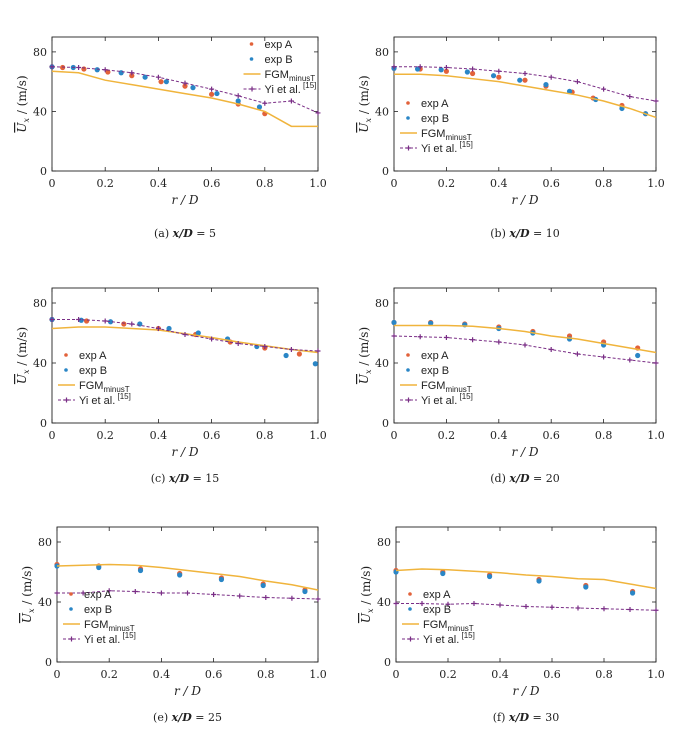  Describe the element at coordinates (524, 233) in the screenshot. I see `panel-caption: (b) x/D = 10` at that location.